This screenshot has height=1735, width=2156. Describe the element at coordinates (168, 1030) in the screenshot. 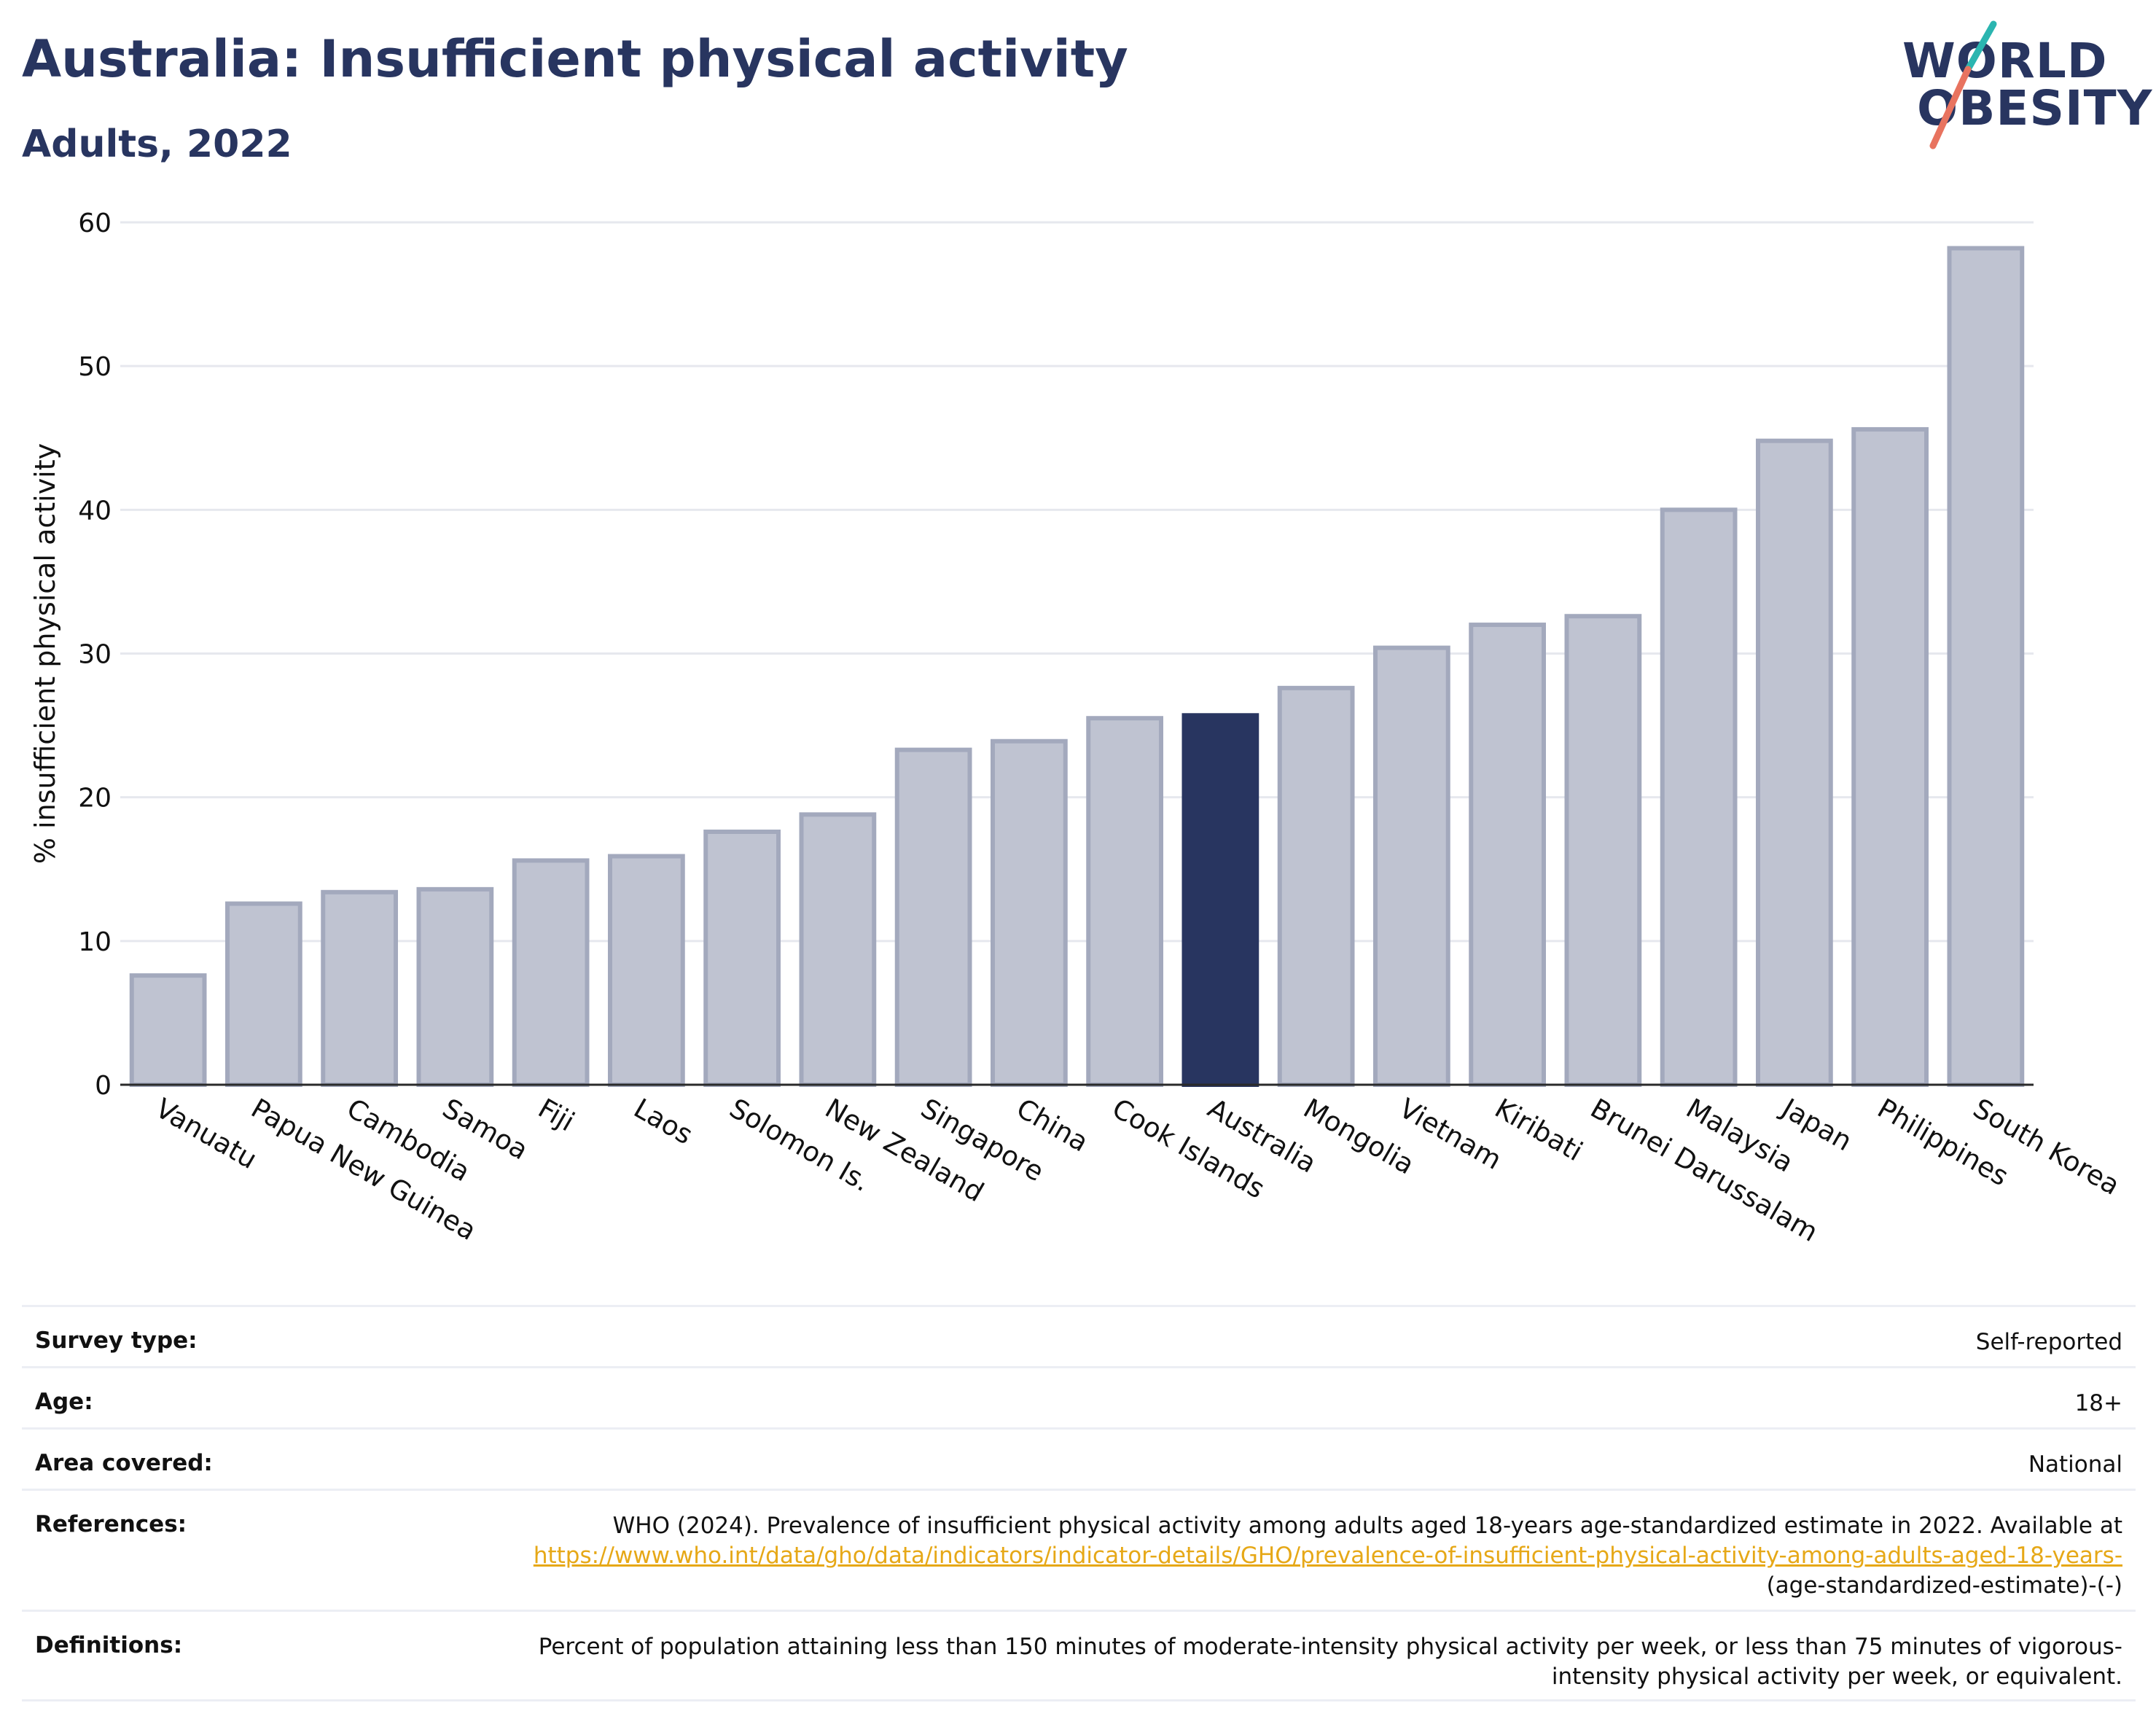

I see `bar-vanuatu` at that location.